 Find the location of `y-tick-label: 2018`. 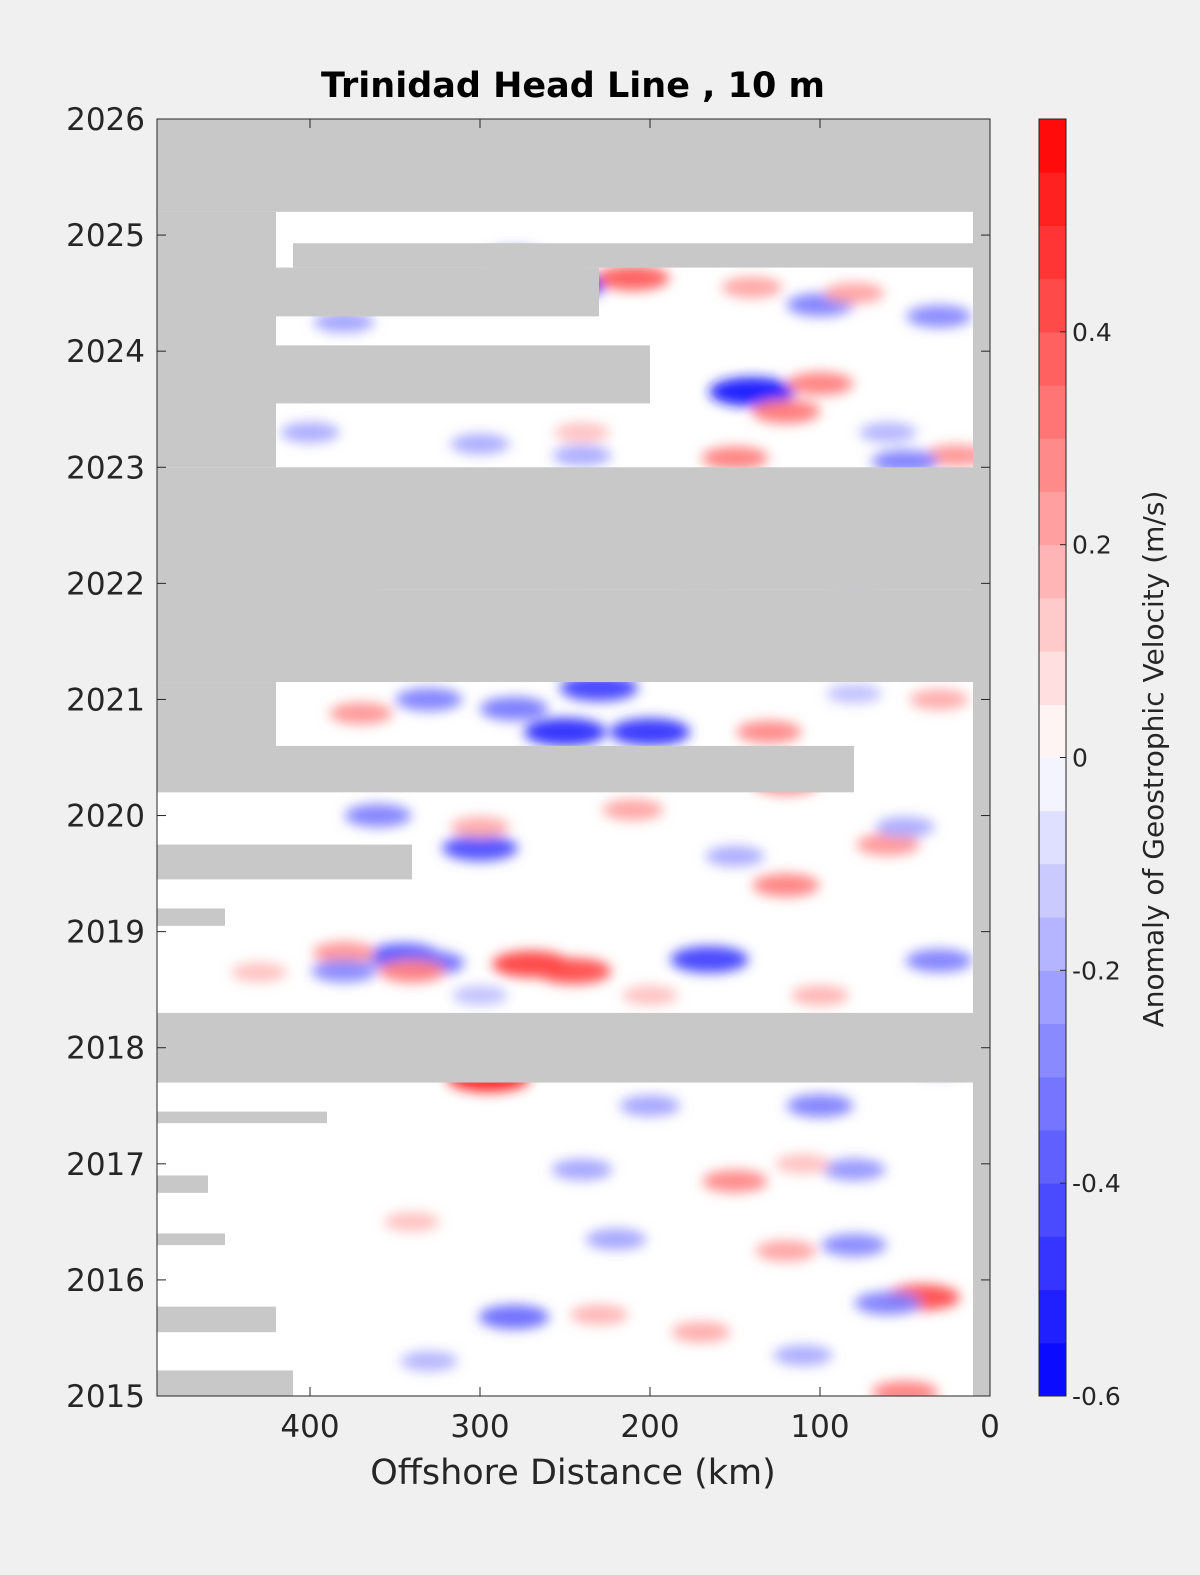

y-tick-label: 2018 is located at coordinates (105, 1049).